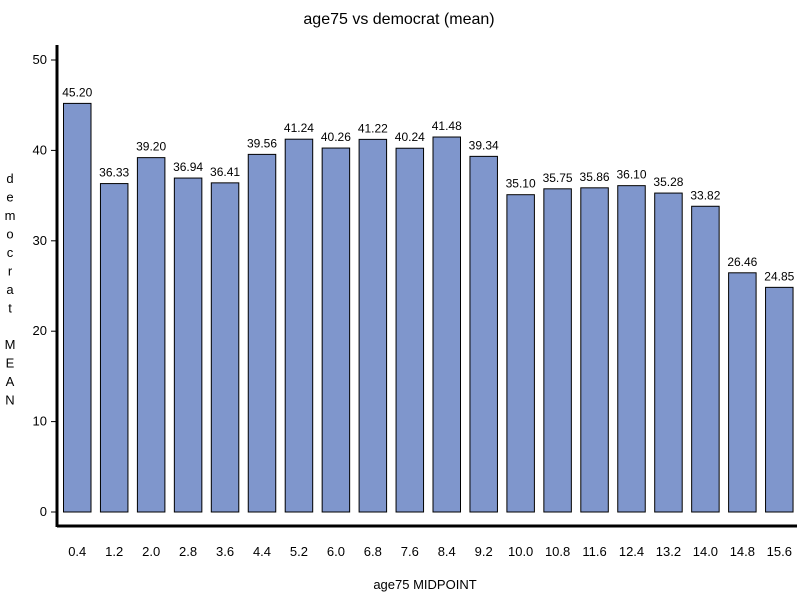  Describe the element at coordinates (10, 252) in the screenshot. I see `y-axis-label-char: c` at that location.